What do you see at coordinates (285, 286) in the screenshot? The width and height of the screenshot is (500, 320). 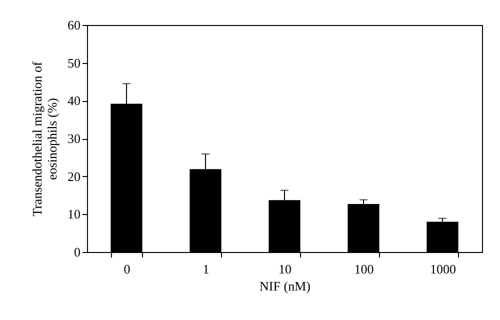 I see `x-axis-title: NIF (nM)` at bounding box center [285, 286].